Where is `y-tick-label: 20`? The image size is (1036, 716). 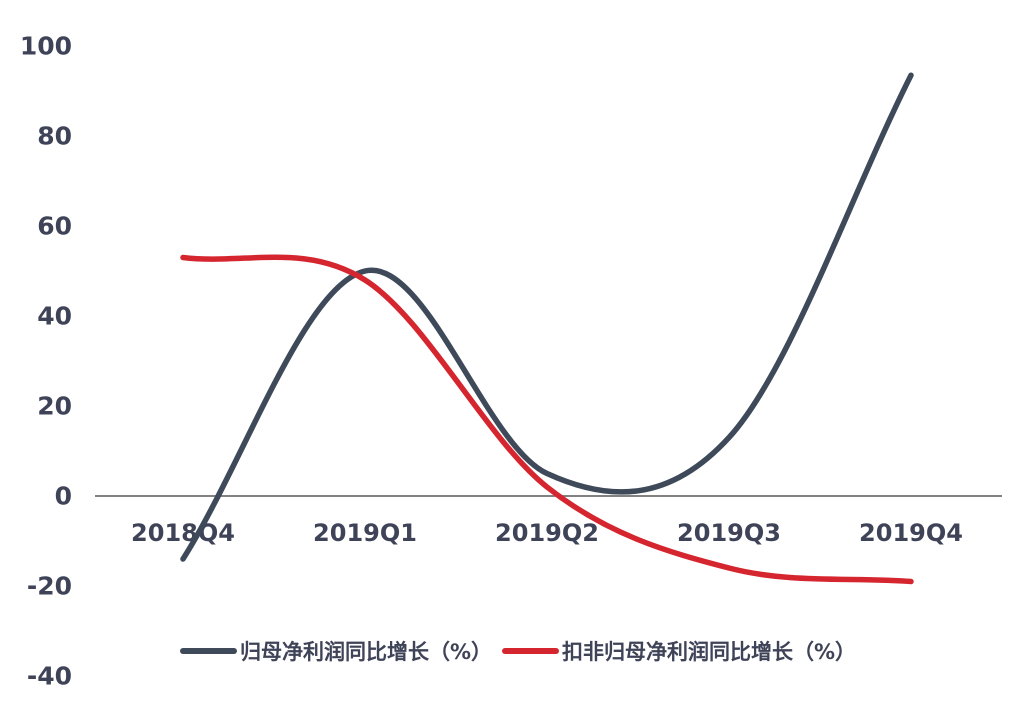
y-tick-label: 20 is located at coordinates (54, 406).